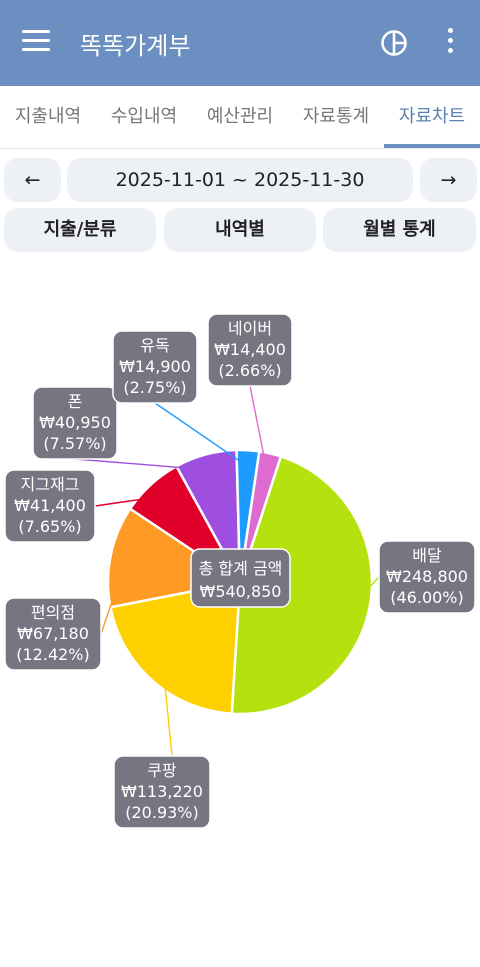 Image resolution: width=480 pixels, height=967 pixels. I want to click on menu-icon, so click(36, 42).